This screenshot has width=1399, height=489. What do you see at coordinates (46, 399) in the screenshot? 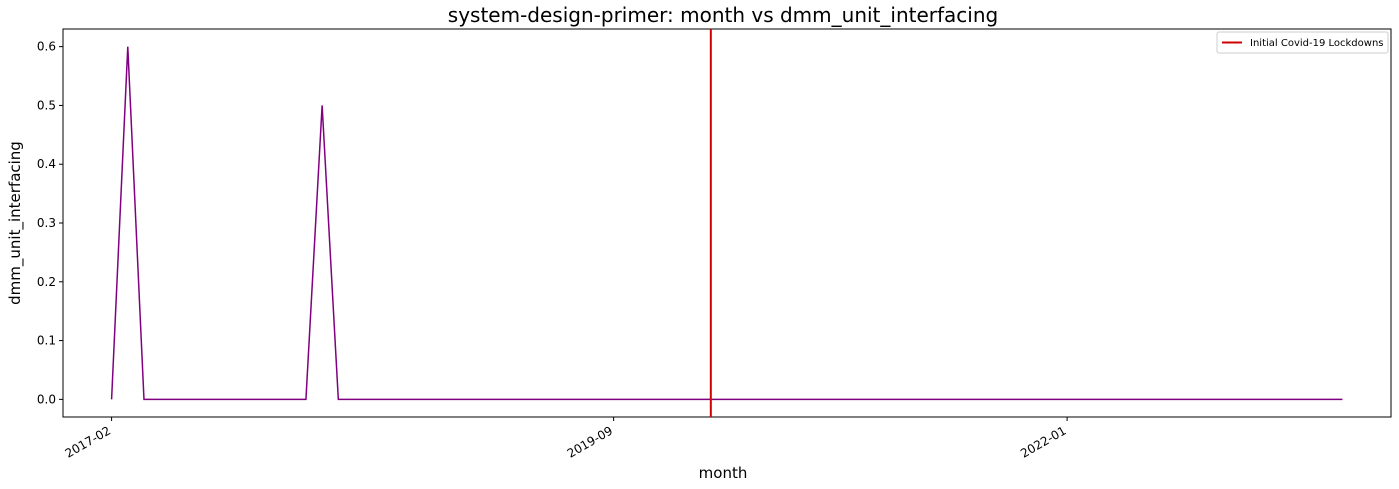
I see `y-tick-label: 0.0` at bounding box center [46, 399].